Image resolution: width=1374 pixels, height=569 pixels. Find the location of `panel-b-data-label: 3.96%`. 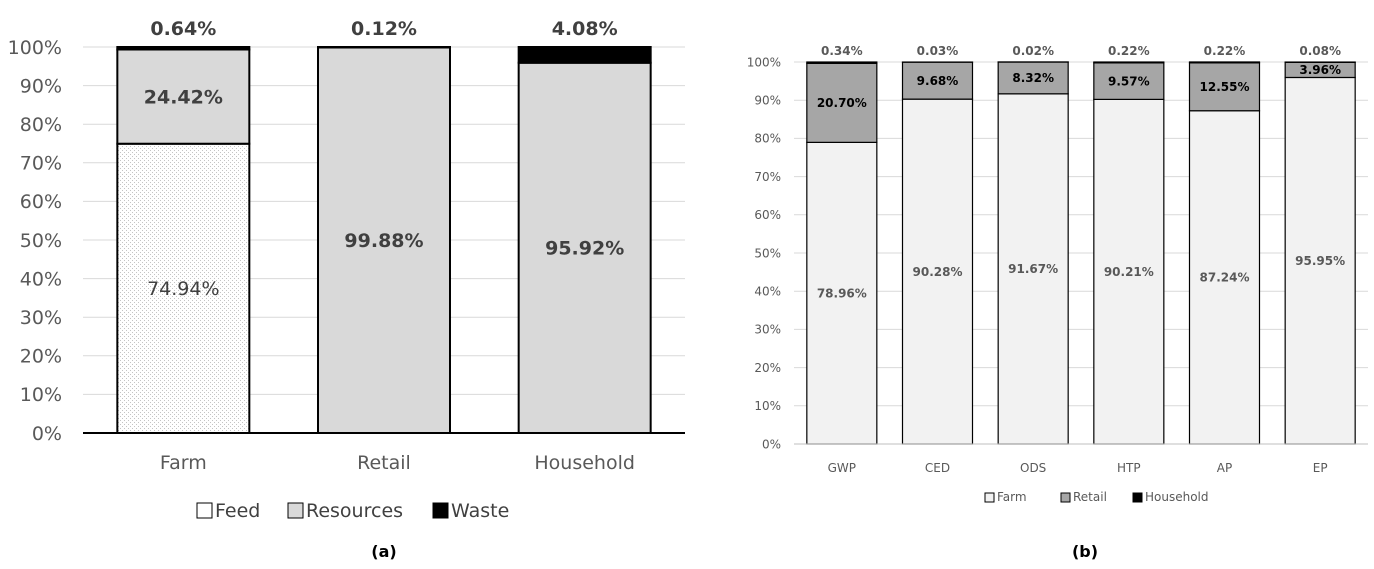

panel-b-data-label: 3.96% is located at coordinates (1320, 70).